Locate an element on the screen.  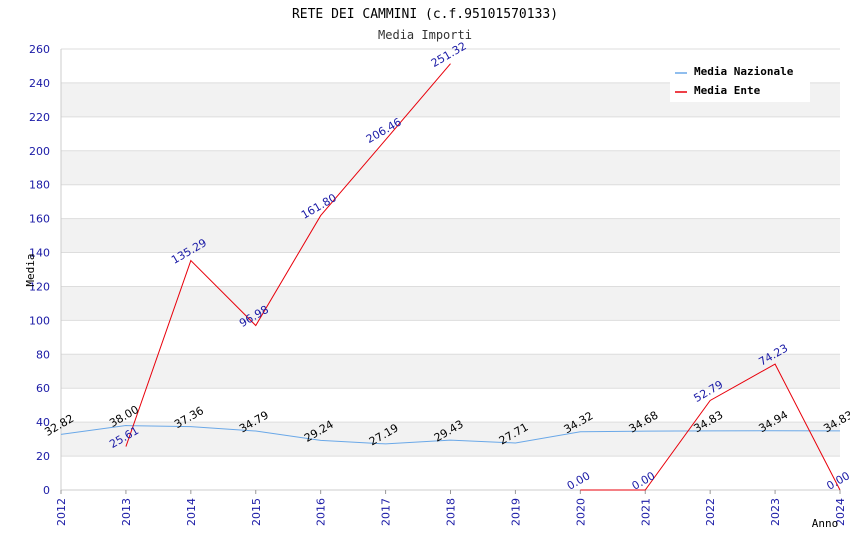
x-tick-label: 2023 is located at coordinates (775, 512).